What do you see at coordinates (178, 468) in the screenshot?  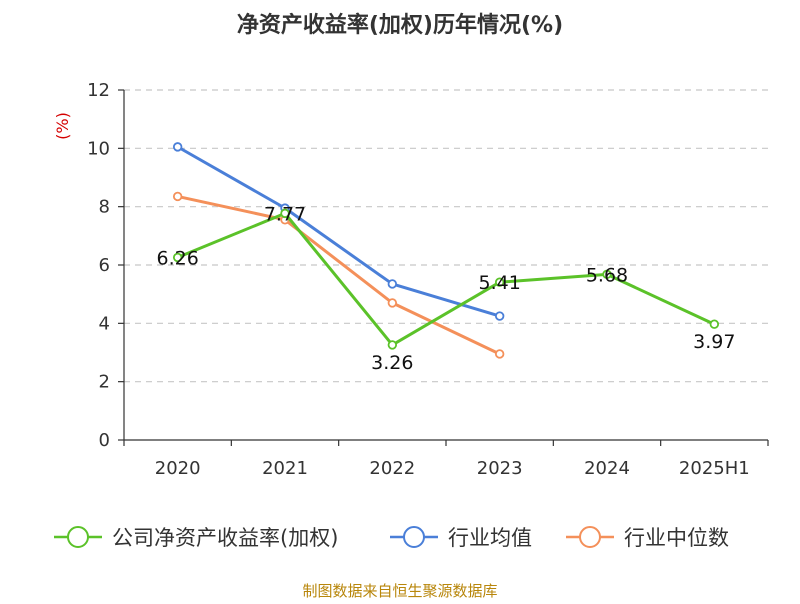 I see `x-tick-label: 2020` at bounding box center [178, 468].